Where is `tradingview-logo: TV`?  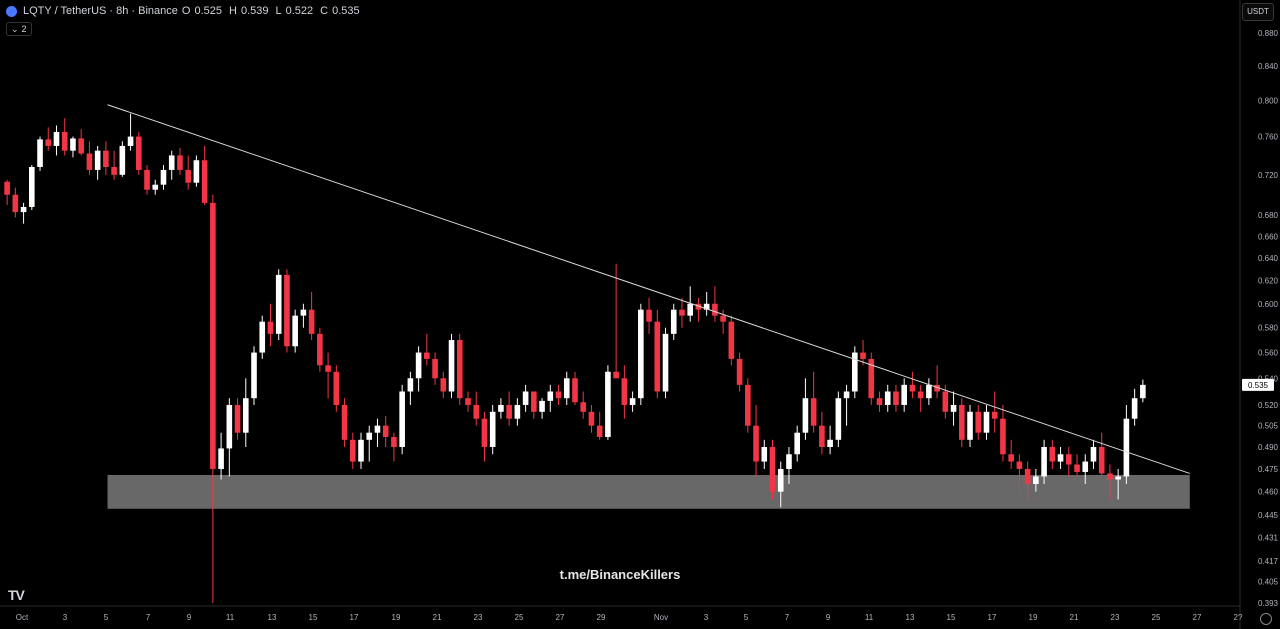 tradingview-logo: TV is located at coordinates (16, 595).